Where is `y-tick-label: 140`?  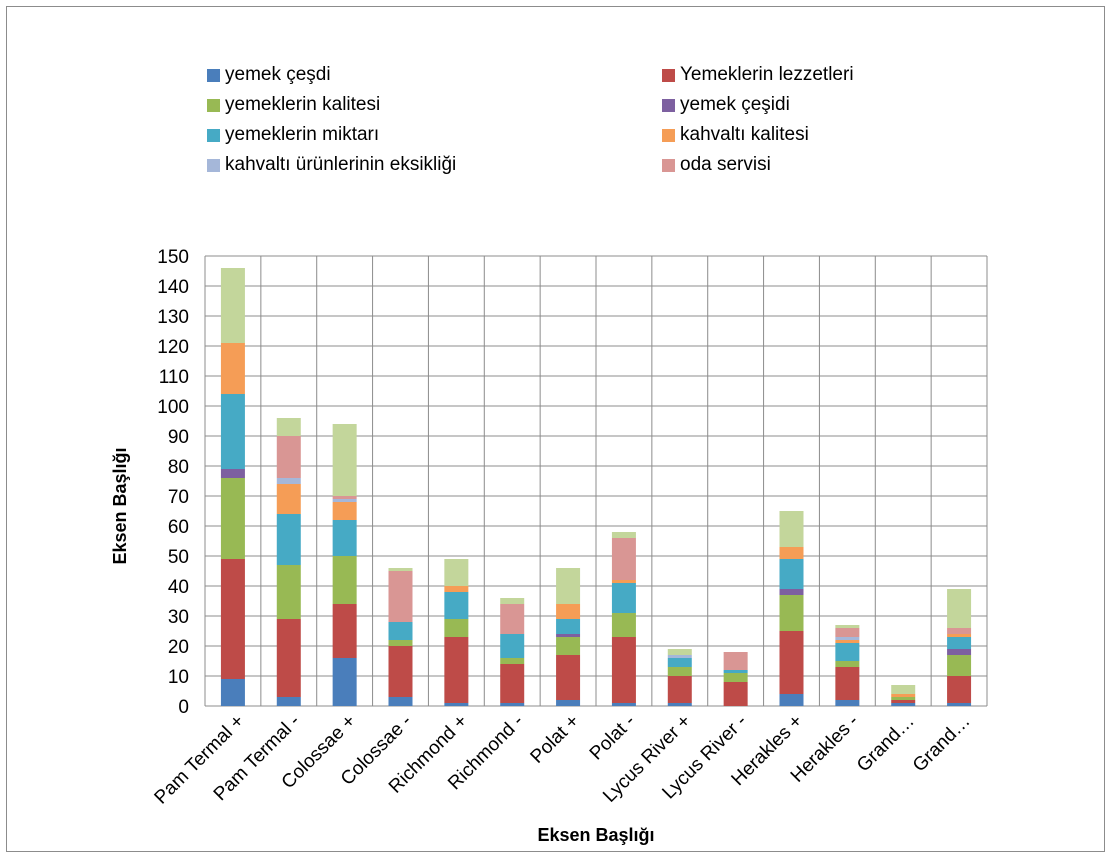
y-tick-label: 140 is located at coordinates (173, 287).